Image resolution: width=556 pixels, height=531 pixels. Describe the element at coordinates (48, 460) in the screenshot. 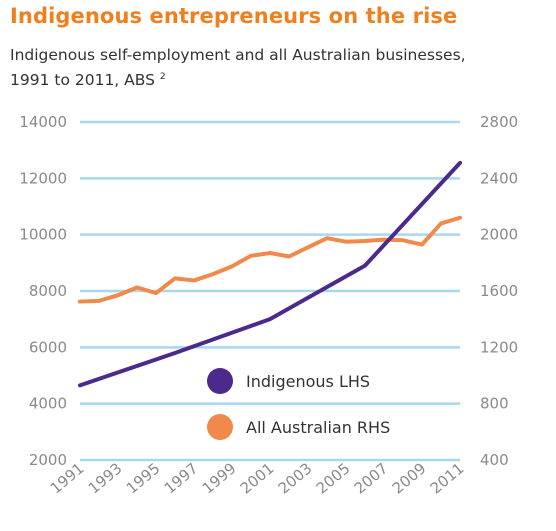

I see `left-tick-label: 2000` at that location.